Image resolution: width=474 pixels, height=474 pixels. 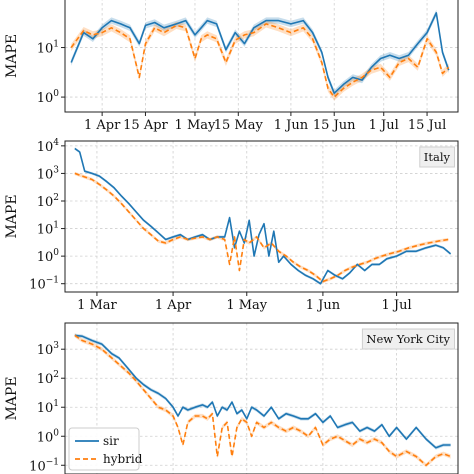 I want to click on panel-label: Italy, so click(x=437, y=157).